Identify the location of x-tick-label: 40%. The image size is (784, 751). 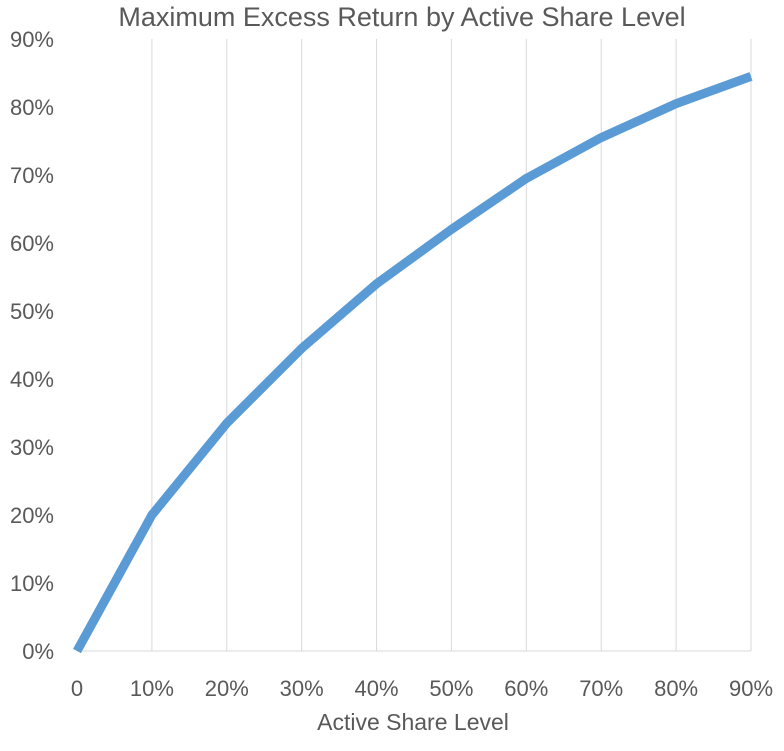
(377, 688).